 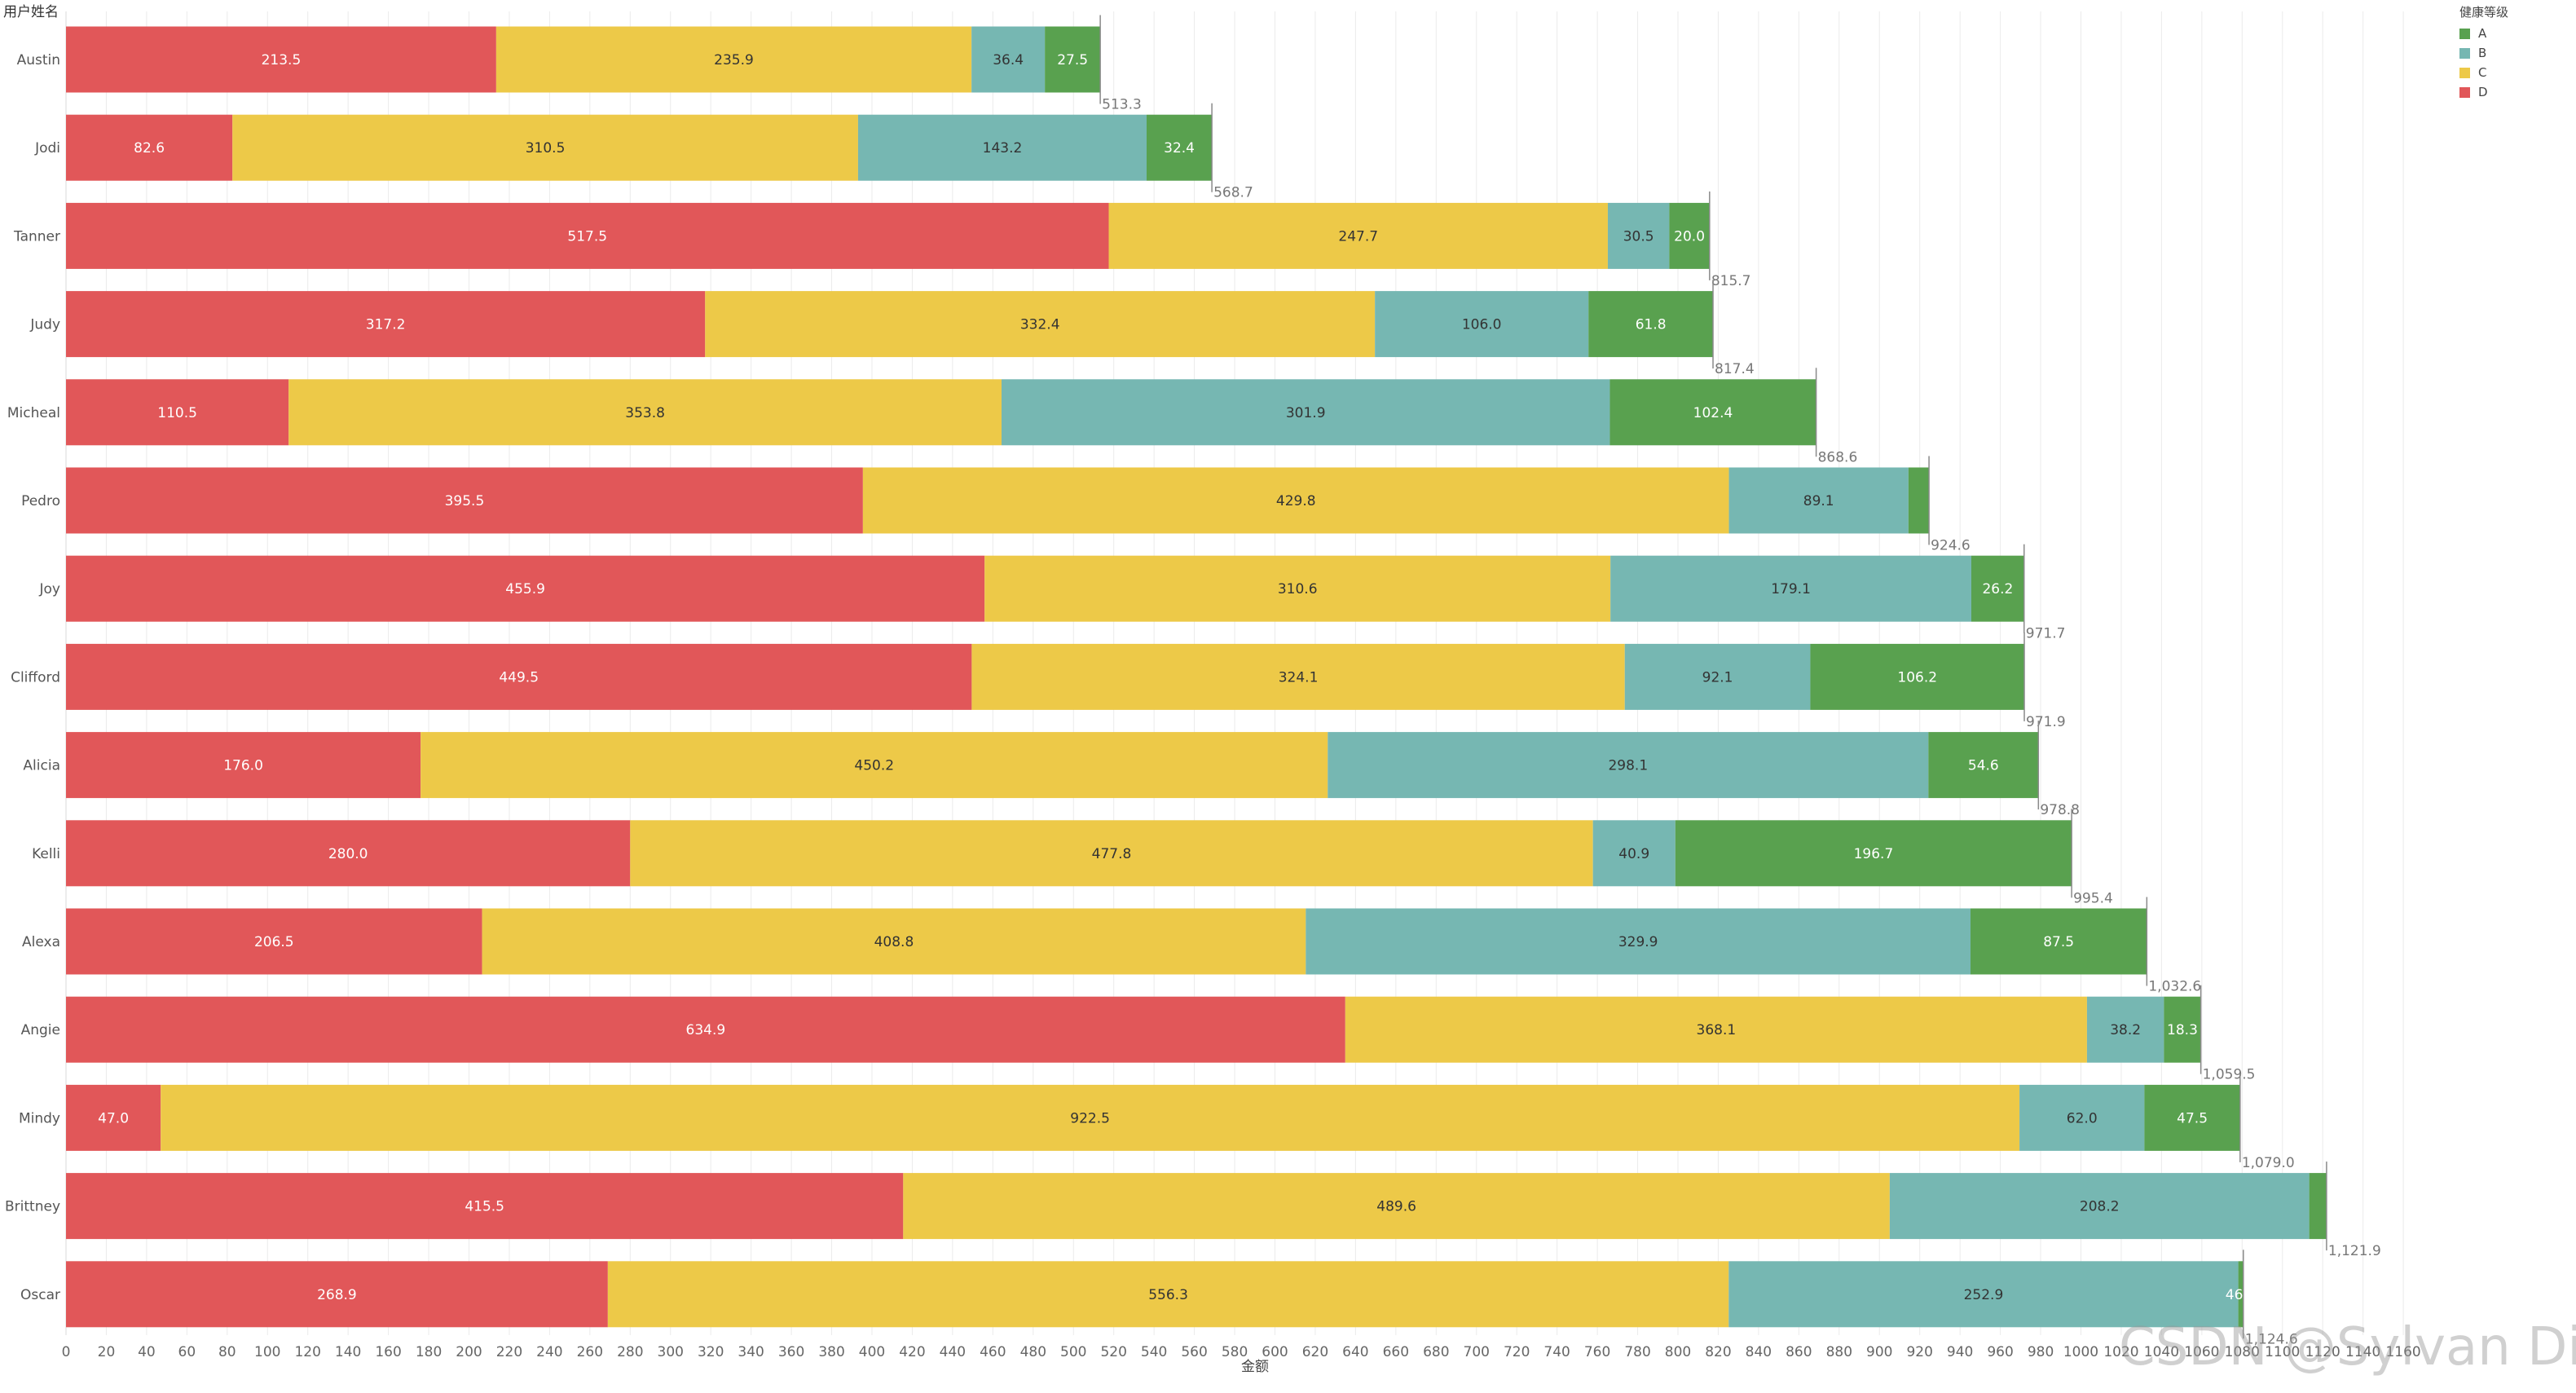 I want to click on bar-value-label: 252.9, so click(x=1984, y=1295).